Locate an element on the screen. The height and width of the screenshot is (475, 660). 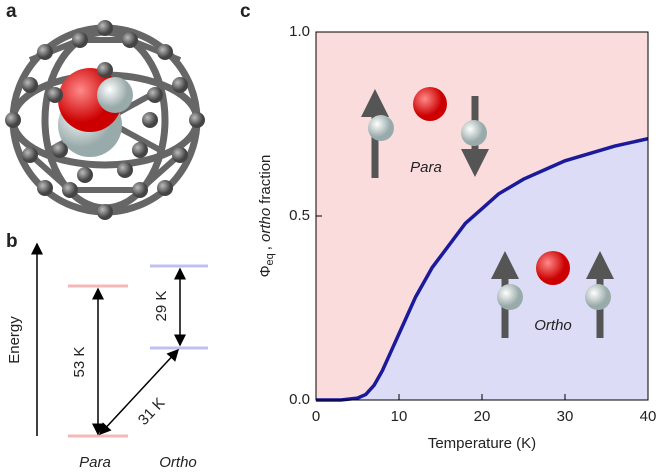
y-axis-label-part: eq is located at coordinates (270, 259).